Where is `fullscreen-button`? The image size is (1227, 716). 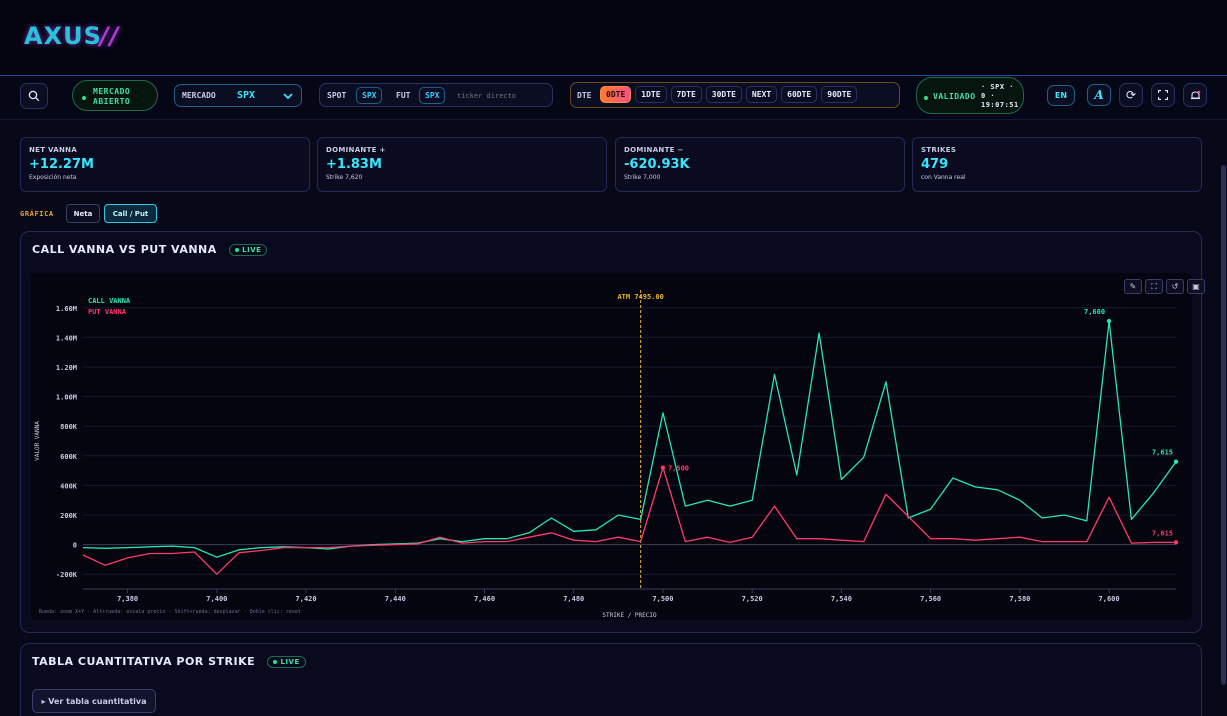 fullscreen-button is located at coordinates (1163, 95).